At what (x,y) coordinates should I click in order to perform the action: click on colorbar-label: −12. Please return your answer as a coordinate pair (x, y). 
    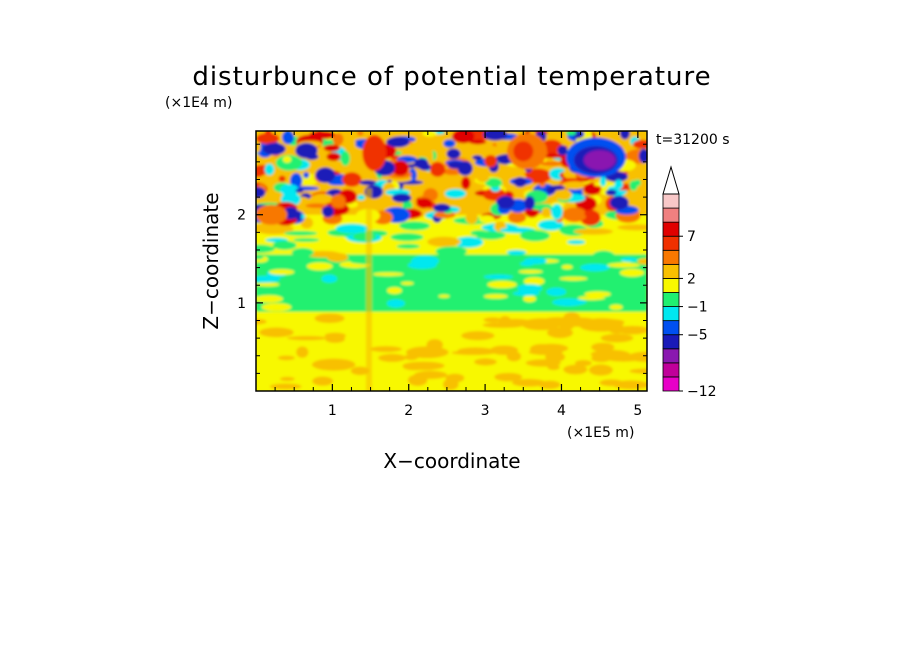
    Looking at the image, I should click on (702, 392).